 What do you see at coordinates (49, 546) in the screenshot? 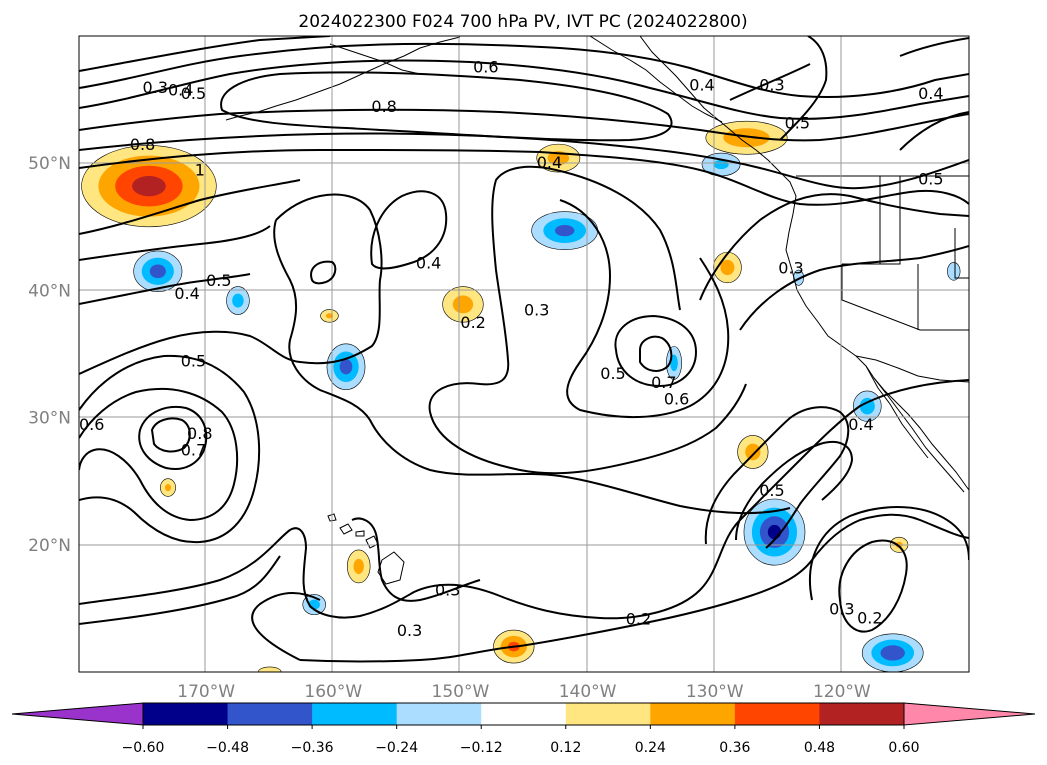
I see `latitude-tick-label: 20°N` at bounding box center [49, 546].